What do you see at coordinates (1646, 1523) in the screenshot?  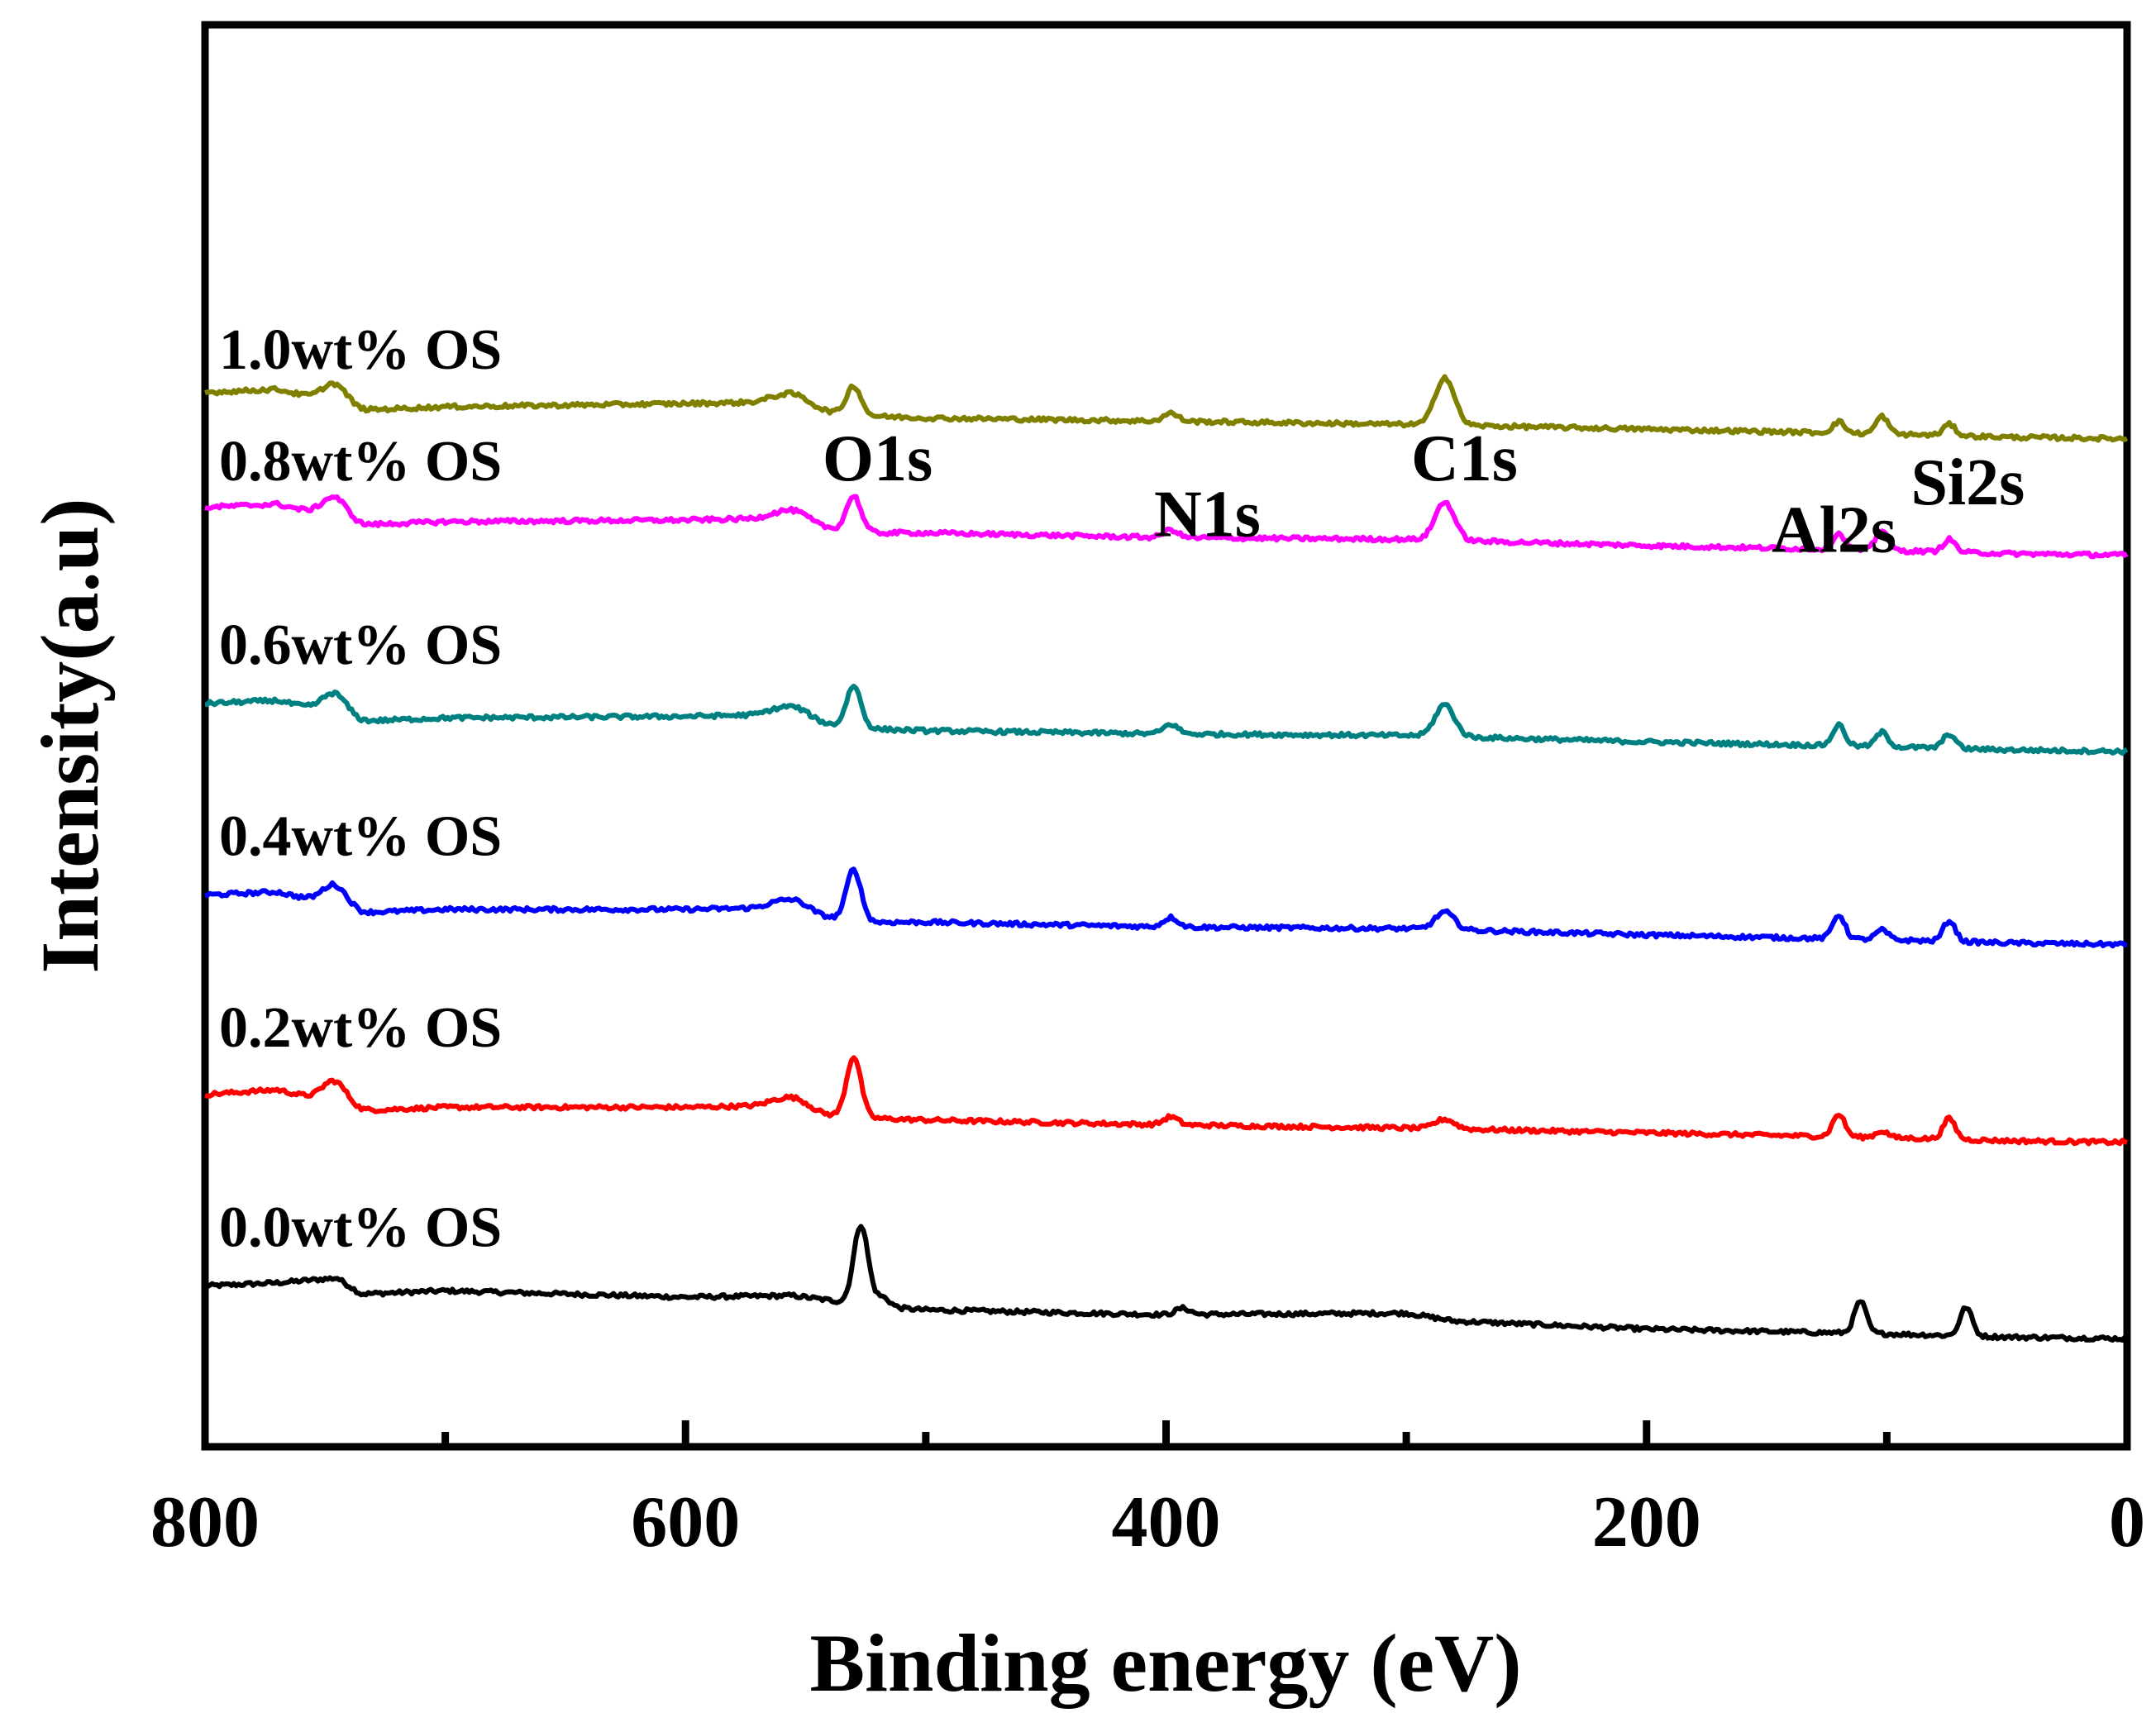 I see `x-tick-label-3: 200` at bounding box center [1646, 1523].